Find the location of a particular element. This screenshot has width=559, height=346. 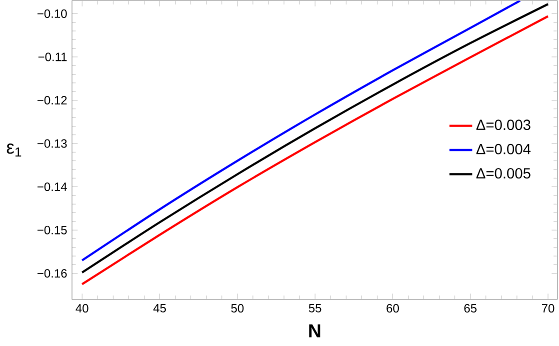

x-tick-label: 55 is located at coordinates (315, 308).